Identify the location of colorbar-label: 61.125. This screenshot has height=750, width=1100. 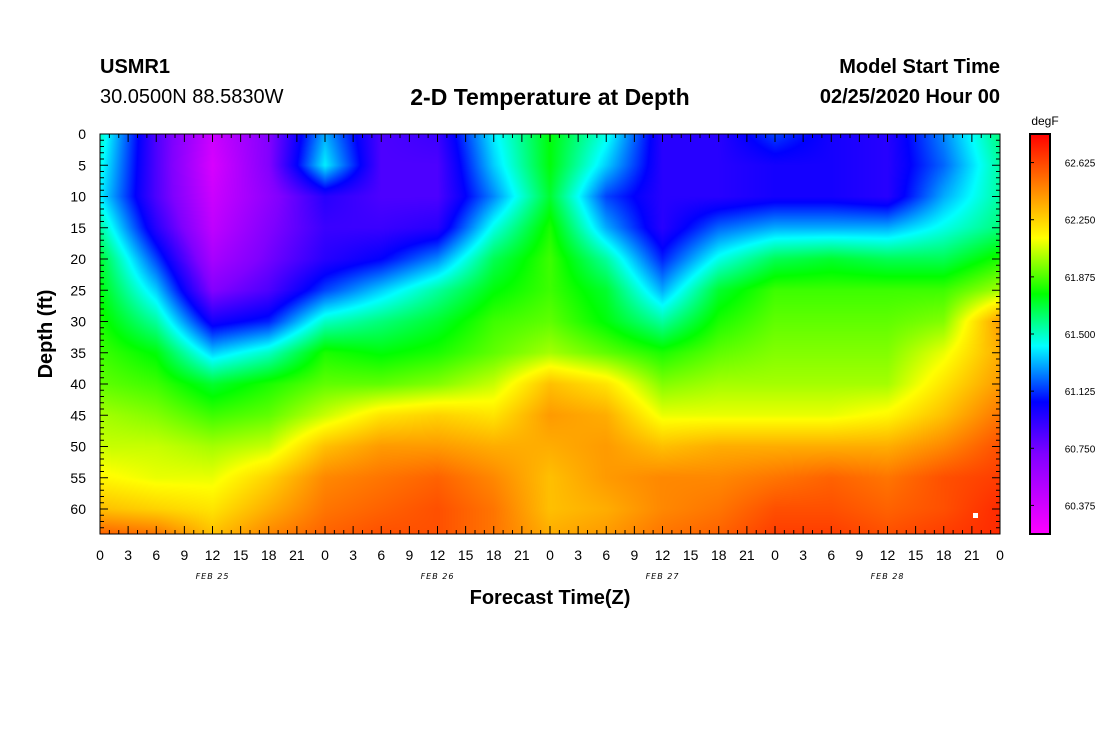
(1080, 392).